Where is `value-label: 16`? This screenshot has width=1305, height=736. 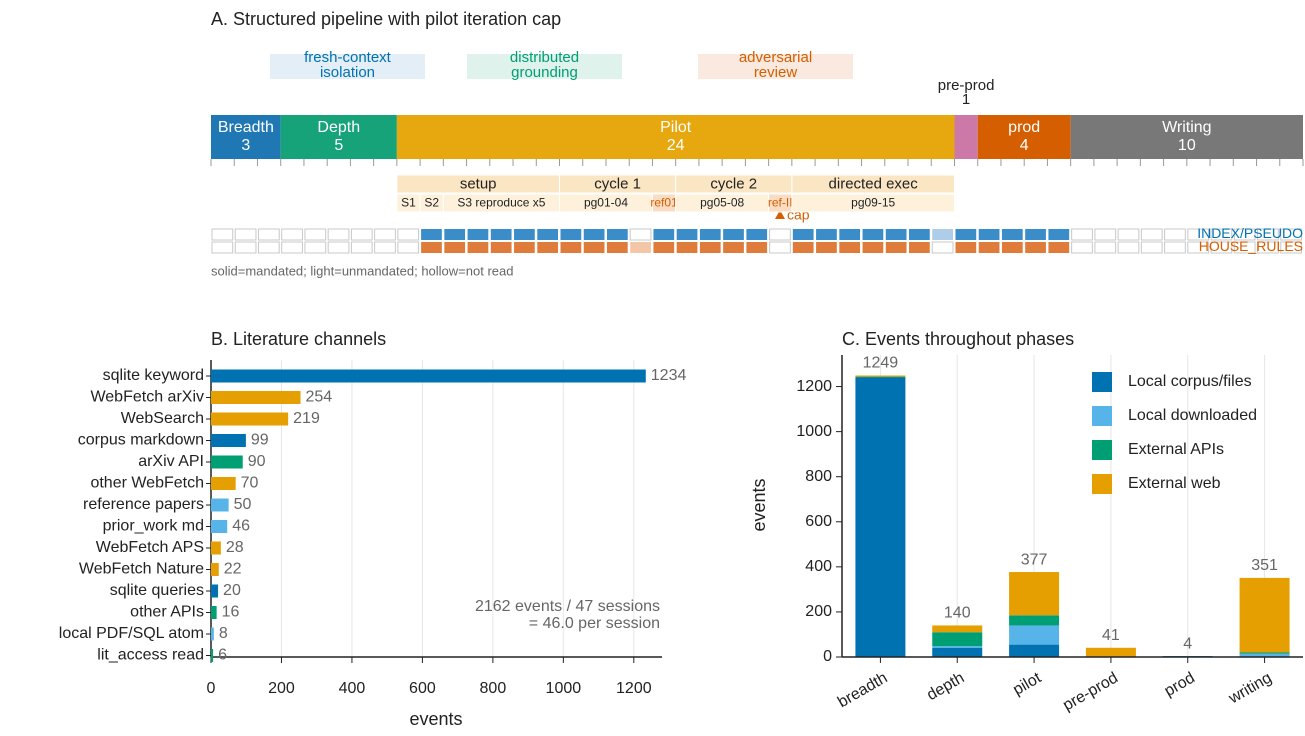
value-label: 16 is located at coordinates (231, 612).